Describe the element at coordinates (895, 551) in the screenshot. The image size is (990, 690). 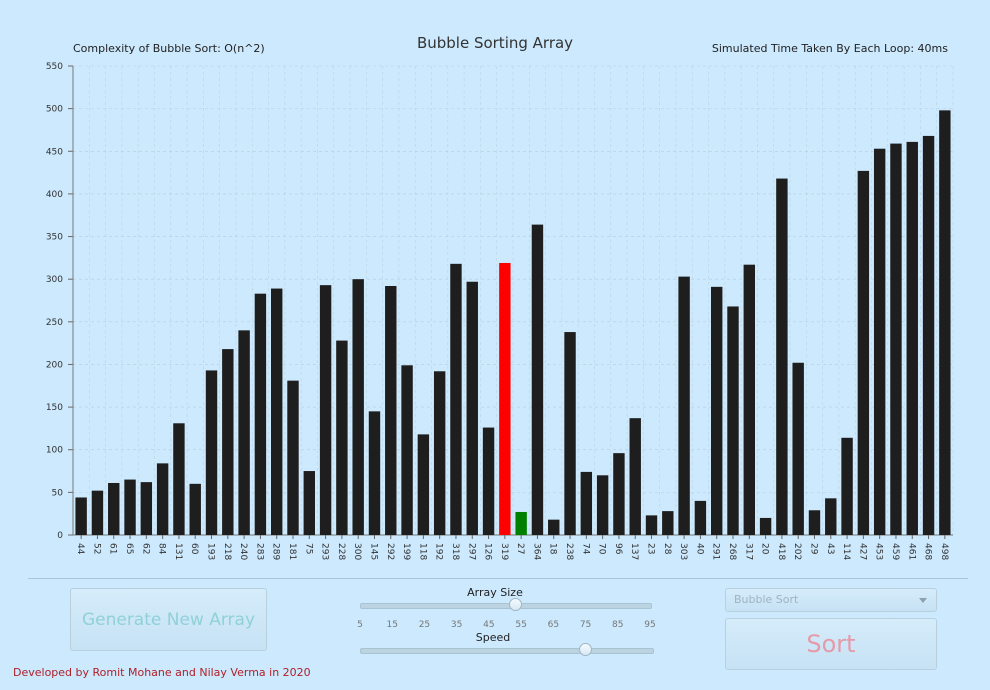
I see `x-tick-label: 459` at that location.